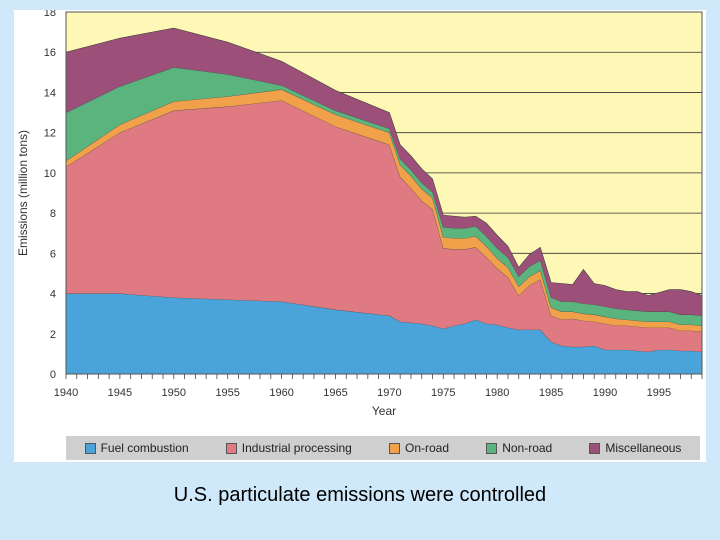 The height and width of the screenshot is (540, 720). I want to click on legend-label: Non-road, so click(527, 448).